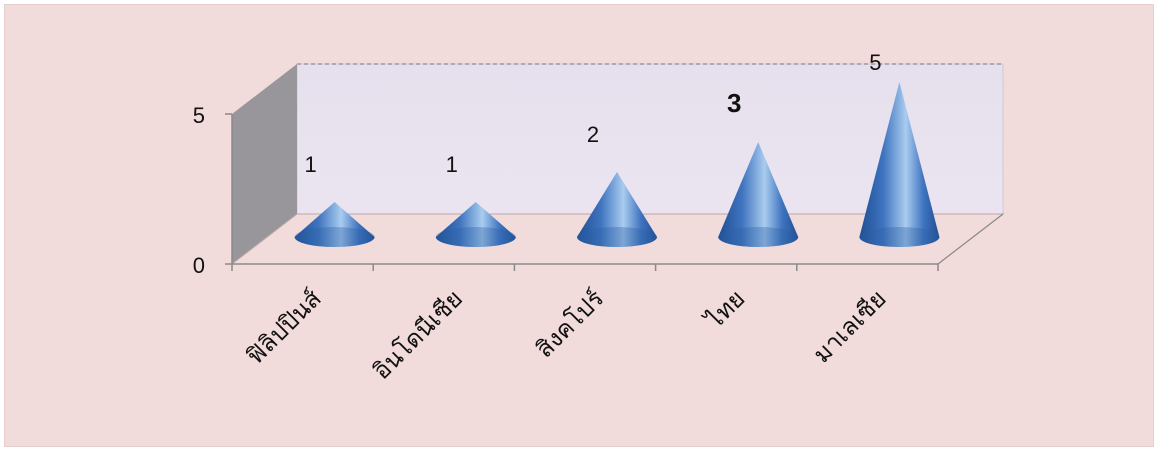 This screenshot has height=451, width=1158. What do you see at coordinates (875, 62) in the screenshot?
I see `data-label: 5` at bounding box center [875, 62].